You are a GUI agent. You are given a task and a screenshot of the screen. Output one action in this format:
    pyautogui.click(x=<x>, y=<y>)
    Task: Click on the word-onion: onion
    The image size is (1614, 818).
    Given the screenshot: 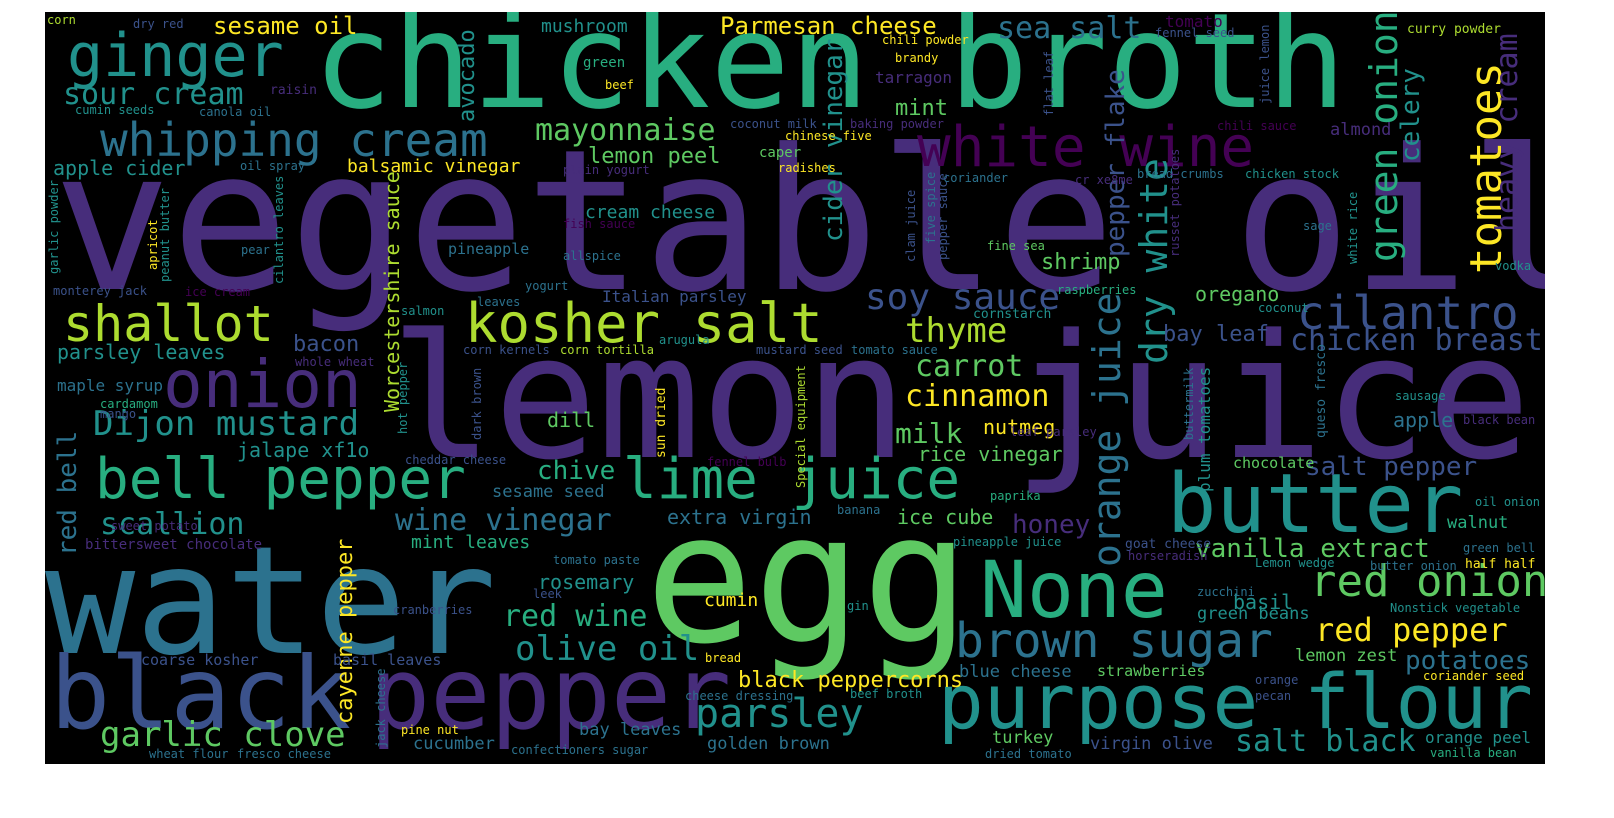 What is the action you would take?
    pyautogui.click(x=262, y=384)
    